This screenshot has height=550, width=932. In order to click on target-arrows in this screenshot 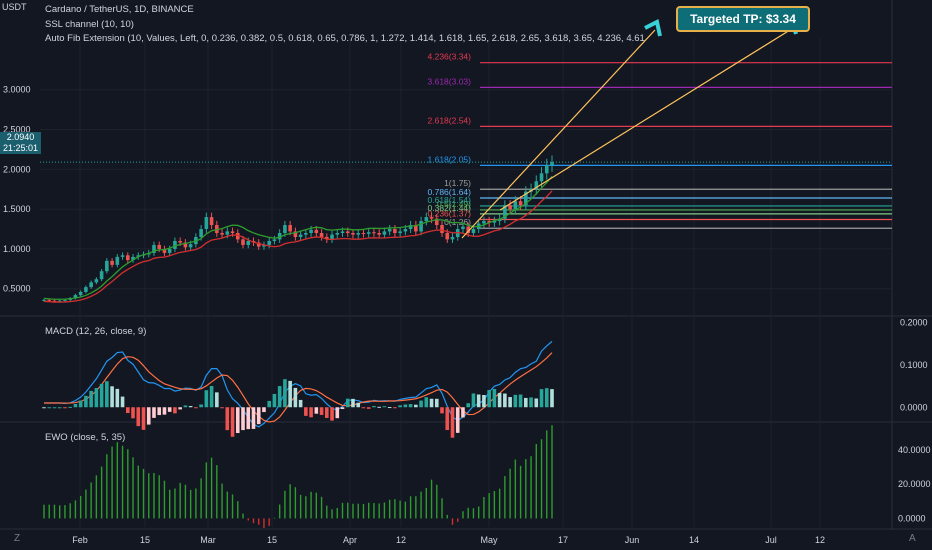, I will do `click(629, 128)`.